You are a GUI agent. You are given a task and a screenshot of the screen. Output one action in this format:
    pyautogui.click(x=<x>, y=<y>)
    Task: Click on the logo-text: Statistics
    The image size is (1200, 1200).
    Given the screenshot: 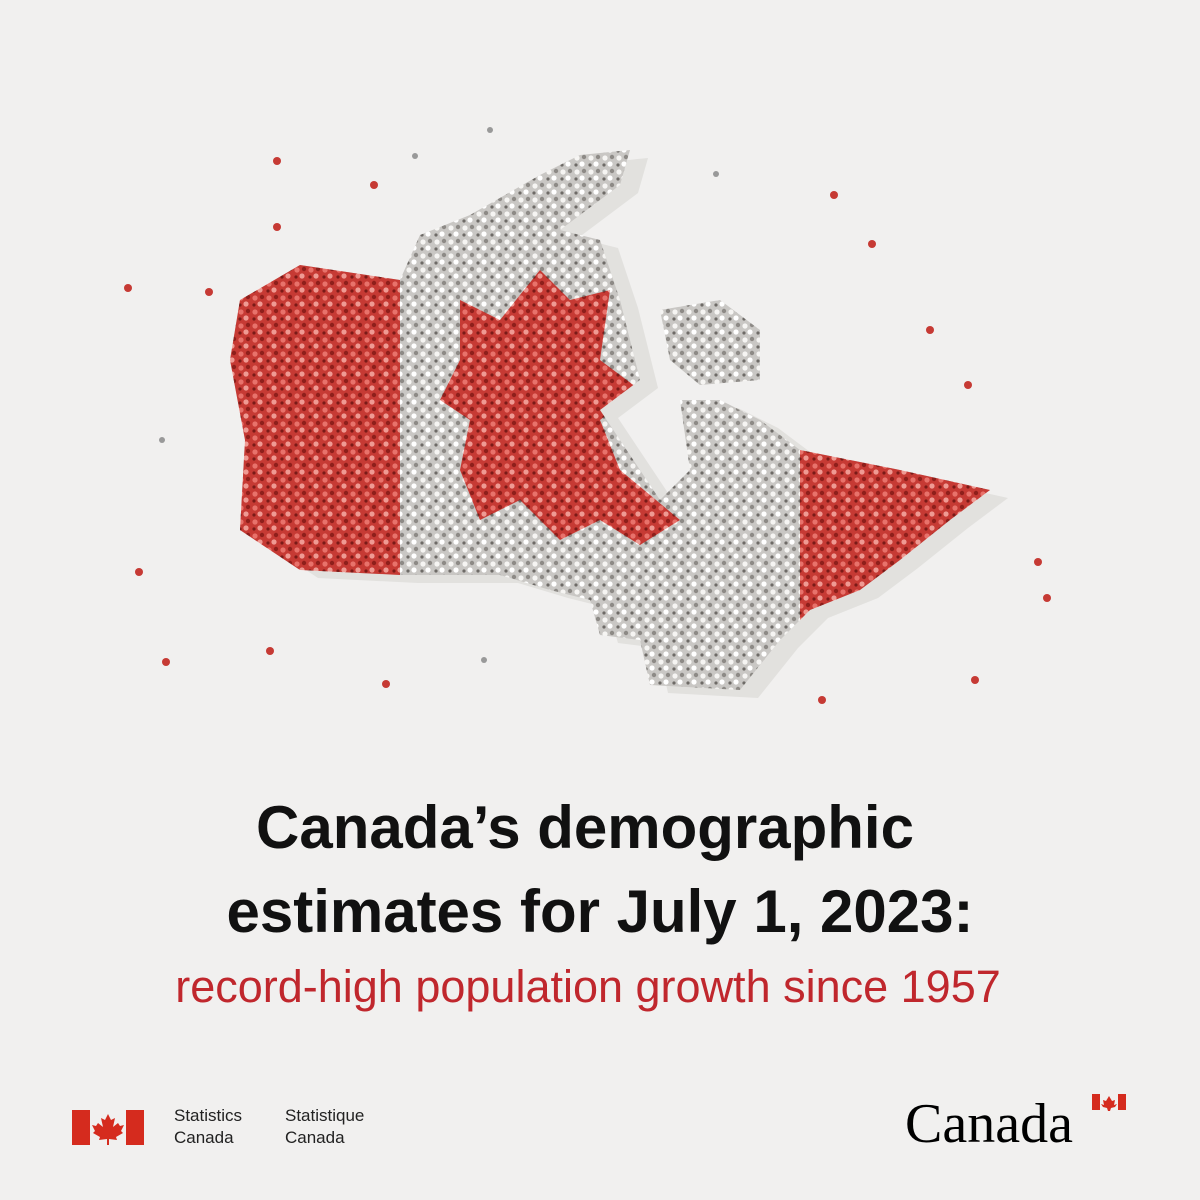 What is the action you would take?
    pyautogui.click(x=208, y=1115)
    